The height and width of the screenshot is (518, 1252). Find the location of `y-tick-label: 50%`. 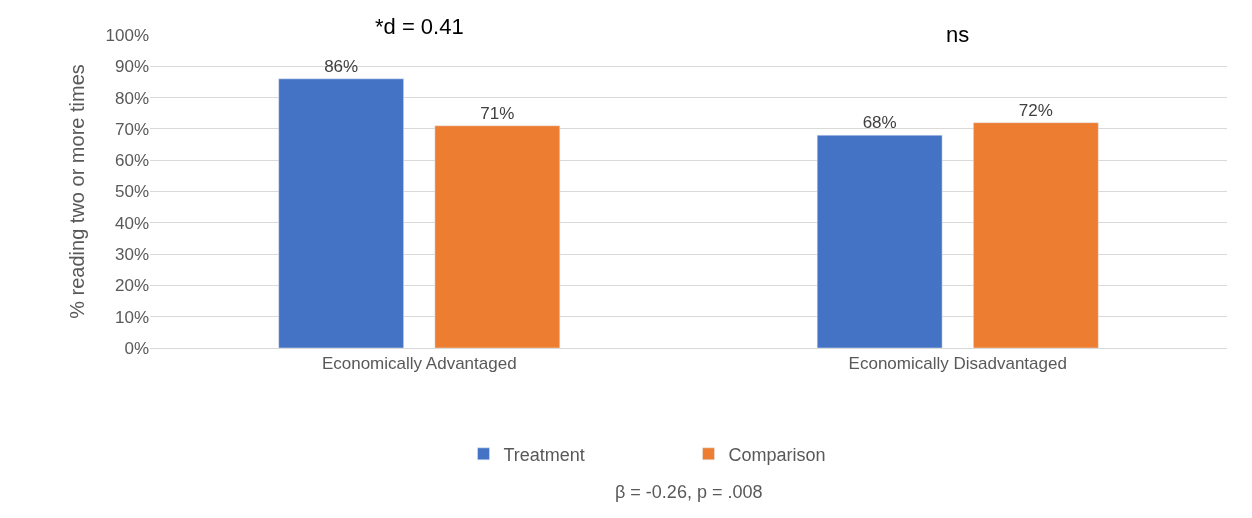

y-tick-label: 50% is located at coordinates (131, 192).